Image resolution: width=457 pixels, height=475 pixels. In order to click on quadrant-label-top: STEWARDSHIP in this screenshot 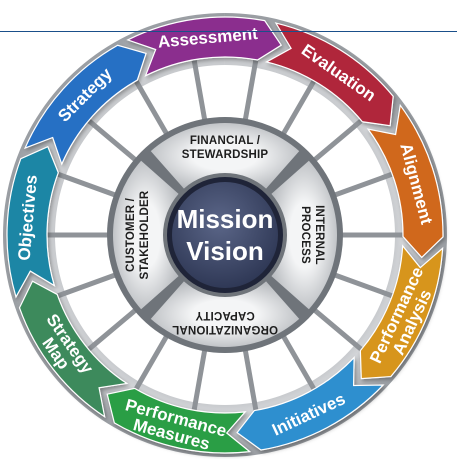, I will do `click(225, 155)`.